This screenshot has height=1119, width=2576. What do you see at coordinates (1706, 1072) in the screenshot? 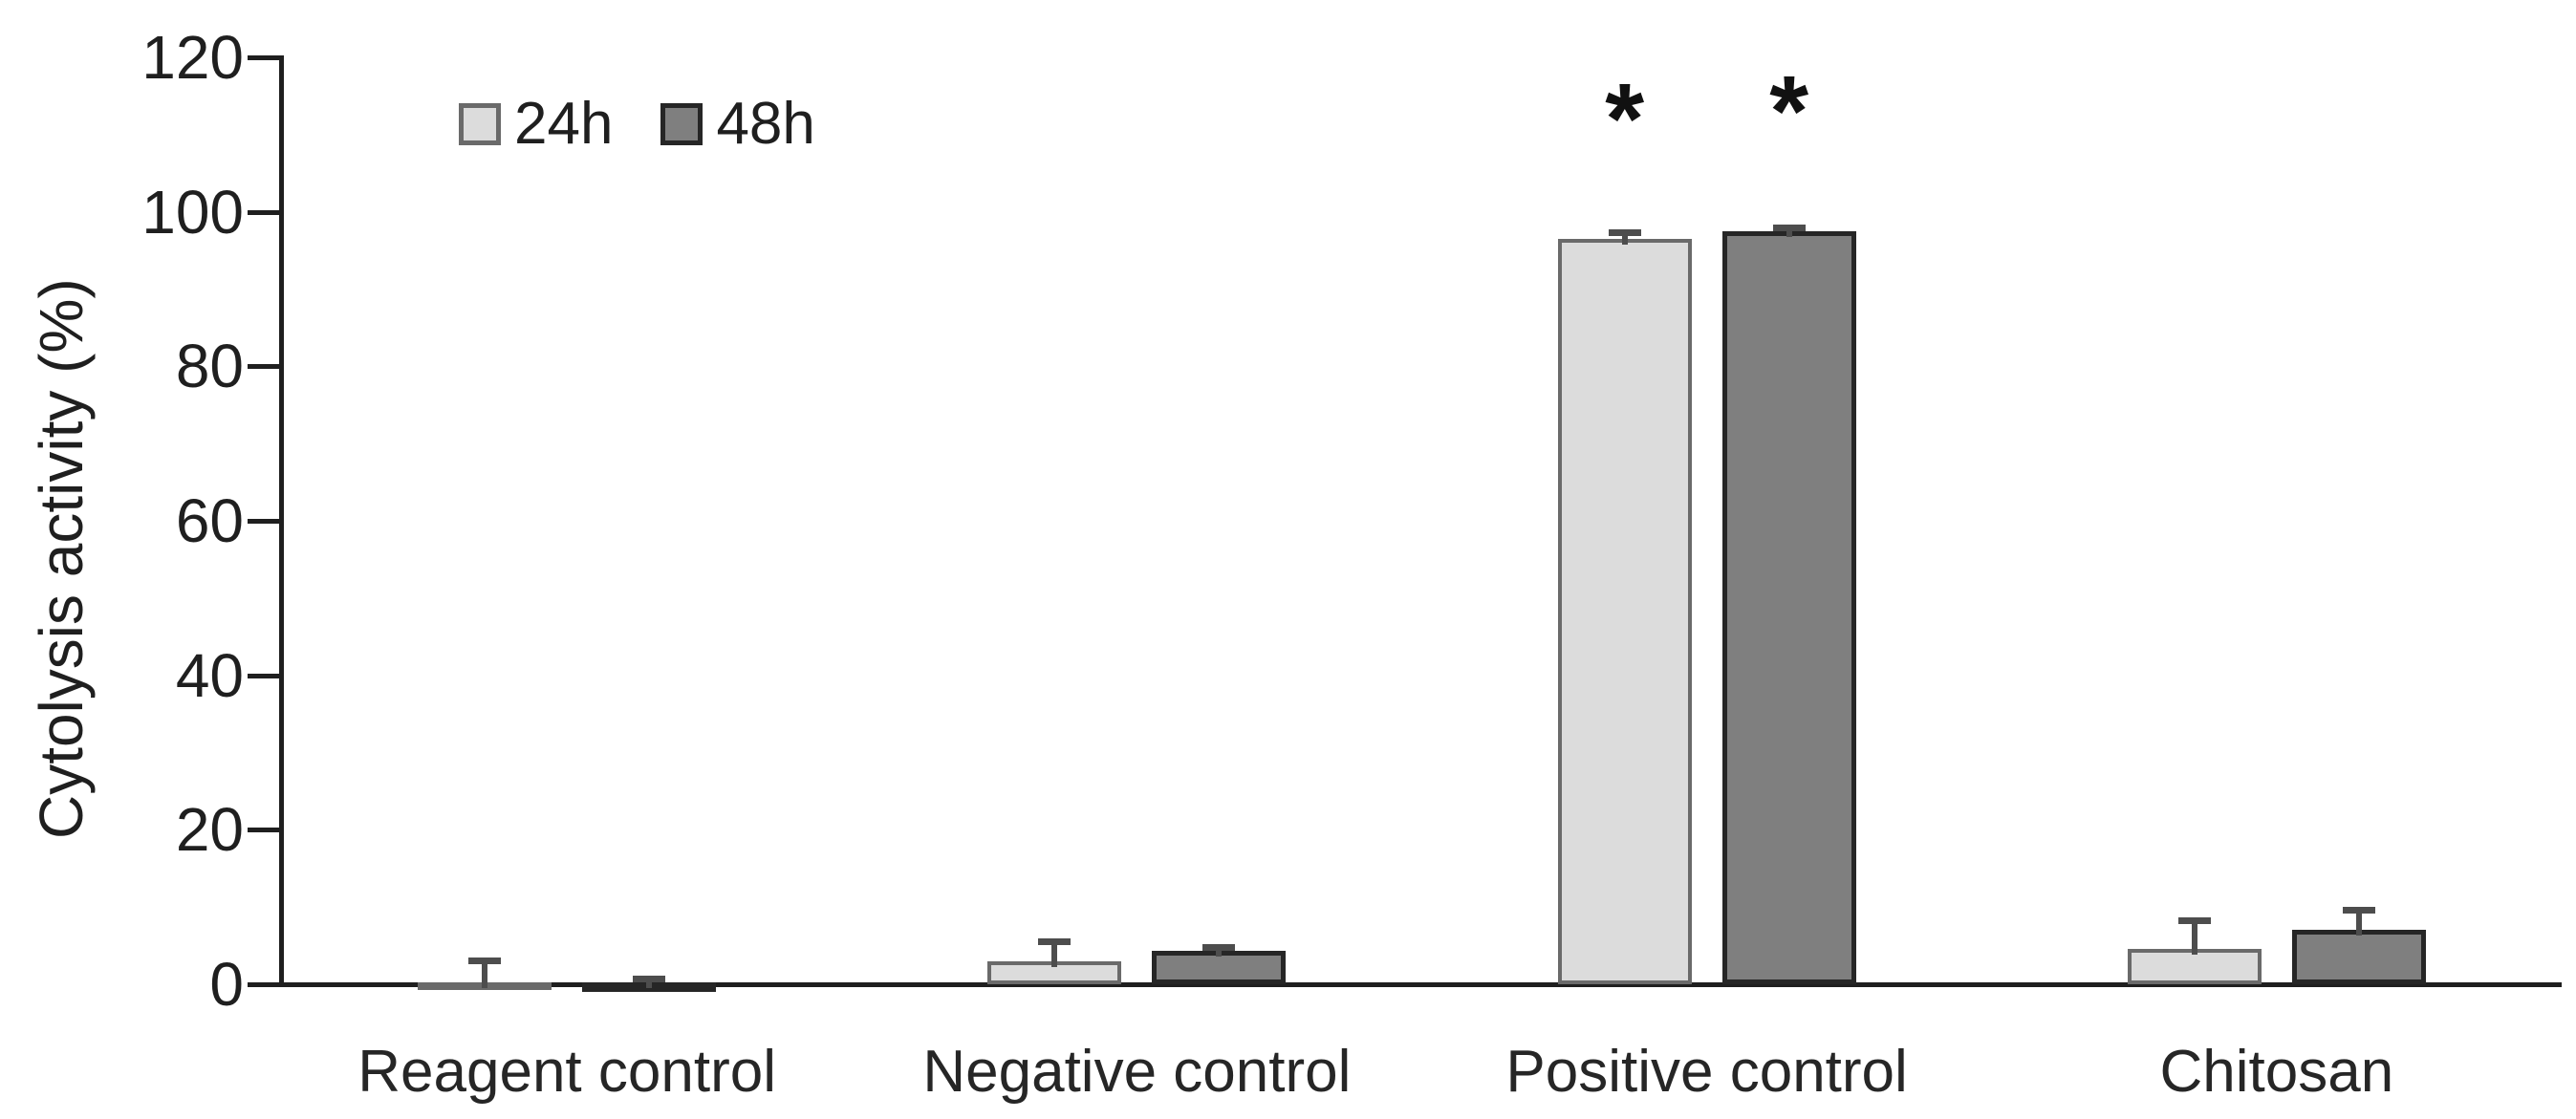
I see `x-category-label: Positive control` at bounding box center [1706, 1072].